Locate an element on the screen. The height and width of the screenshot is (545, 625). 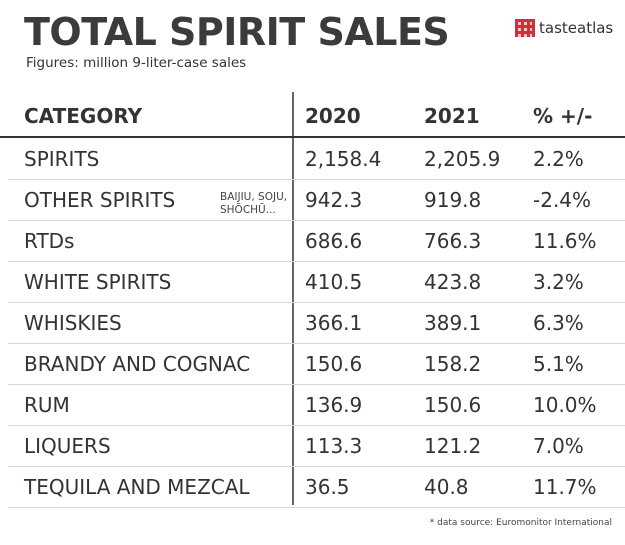
category-label: BRANDY AND COGNAC is located at coordinates (137, 364).